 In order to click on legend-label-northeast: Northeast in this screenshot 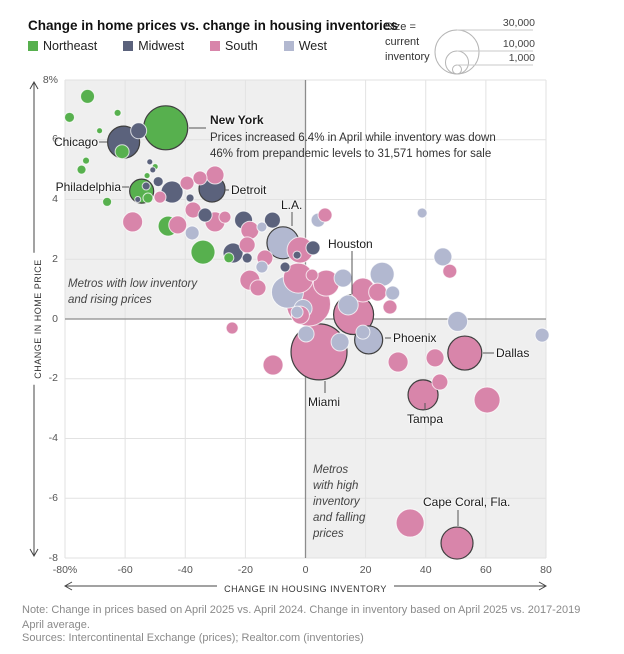, I will do `click(70, 46)`.